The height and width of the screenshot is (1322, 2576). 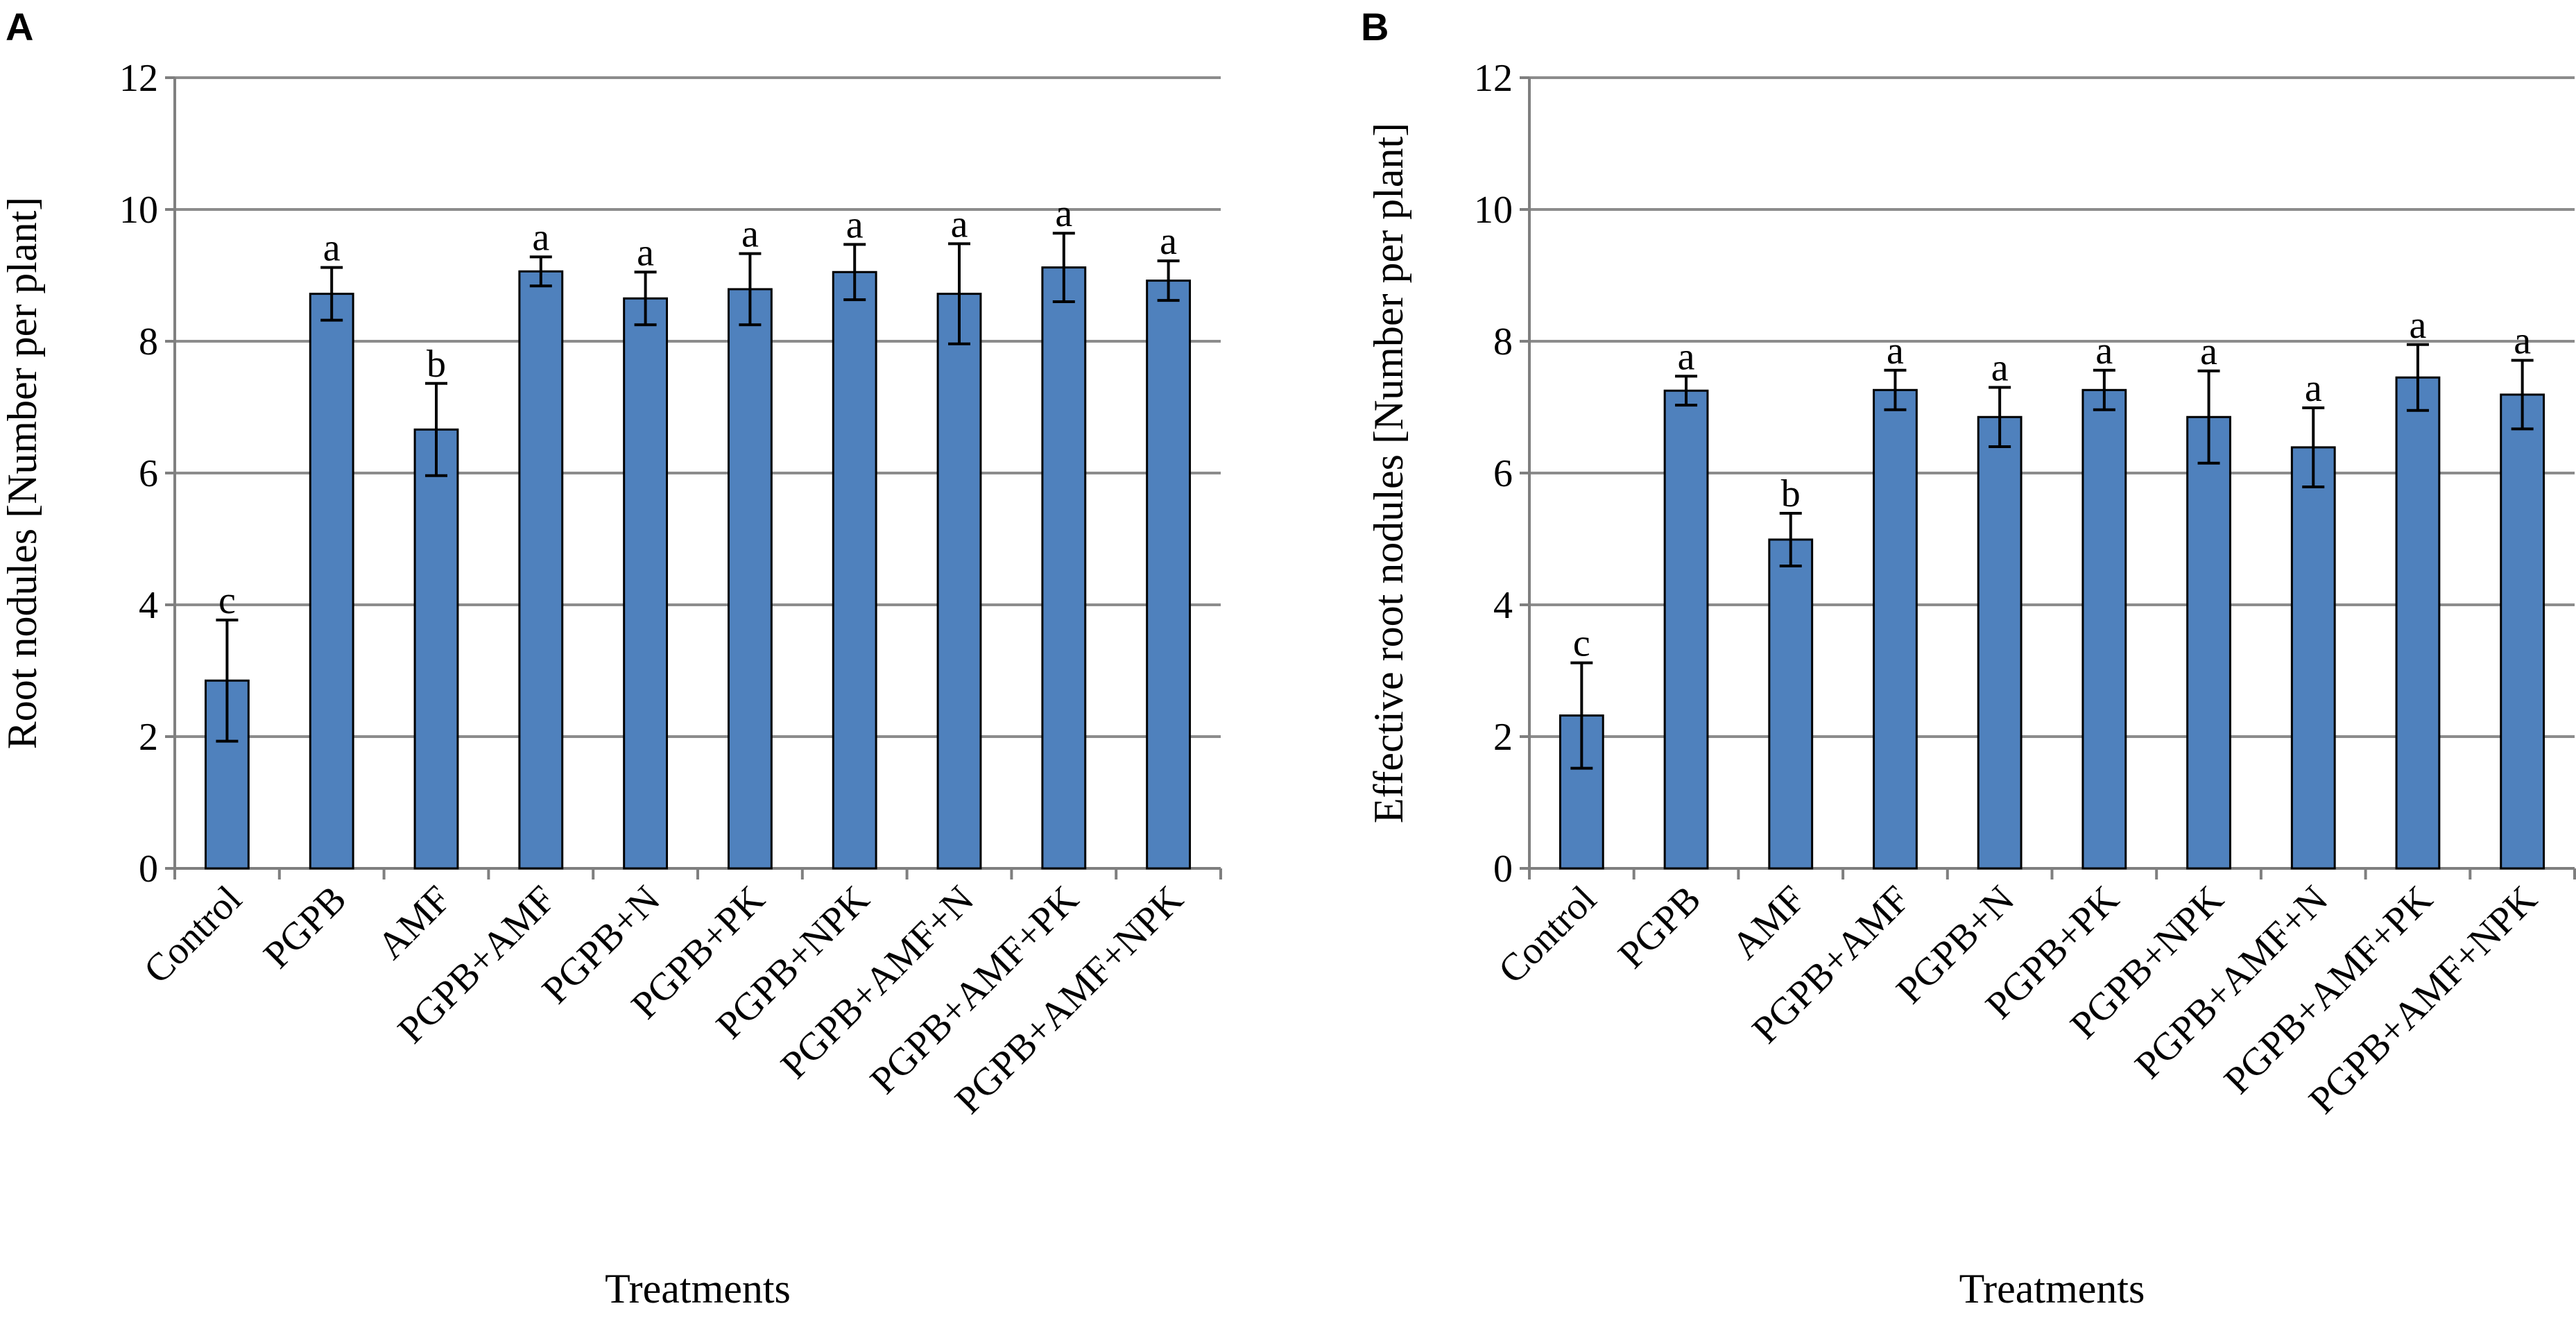 I want to click on panel-letter: A, so click(x=19, y=27).